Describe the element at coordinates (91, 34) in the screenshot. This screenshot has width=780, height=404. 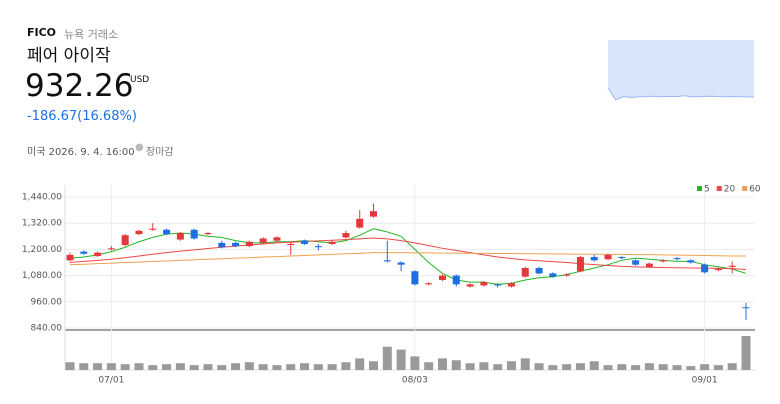
I see `exchange: 뉴욕 거래소` at that location.